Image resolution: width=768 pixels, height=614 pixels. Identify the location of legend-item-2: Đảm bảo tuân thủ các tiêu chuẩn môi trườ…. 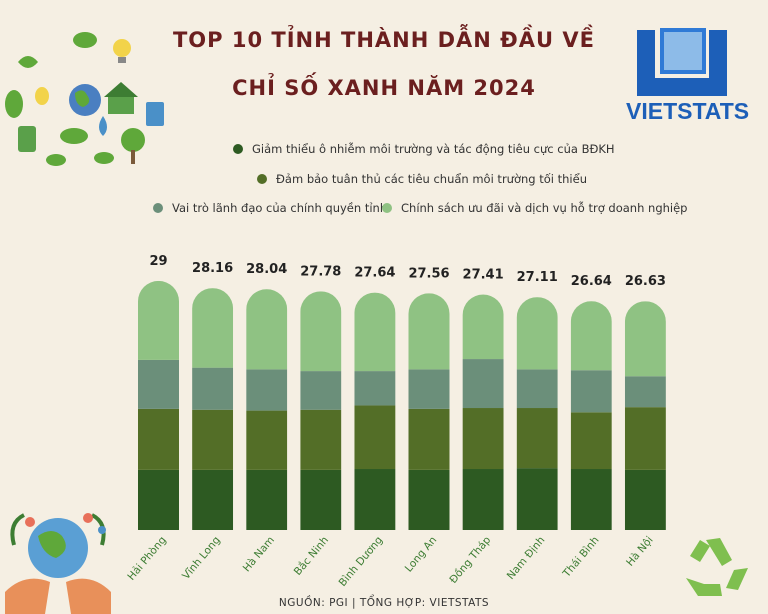
(422, 179).